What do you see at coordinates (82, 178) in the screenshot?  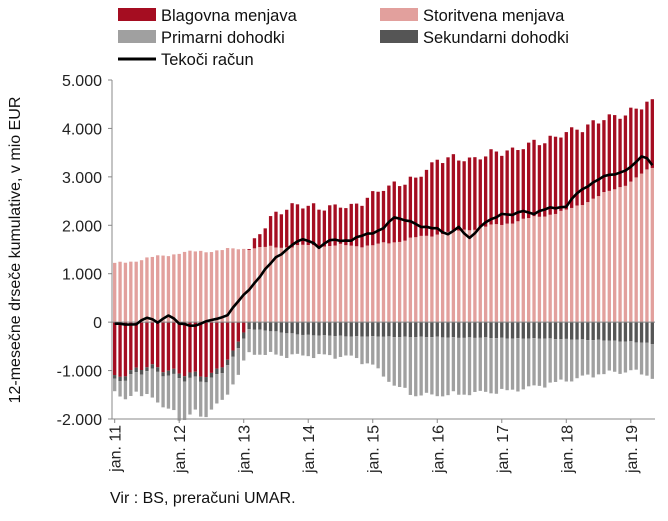 I see `y-tick-label: 3.000` at bounding box center [82, 178].